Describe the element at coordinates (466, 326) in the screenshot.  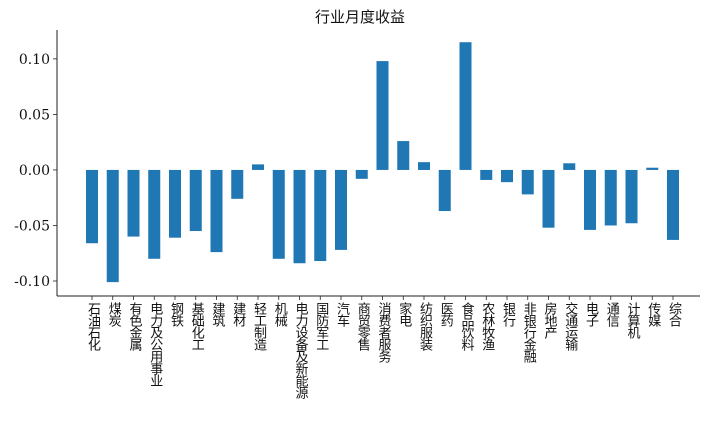
I see `x-tick-label: 食品饮料` at that location.